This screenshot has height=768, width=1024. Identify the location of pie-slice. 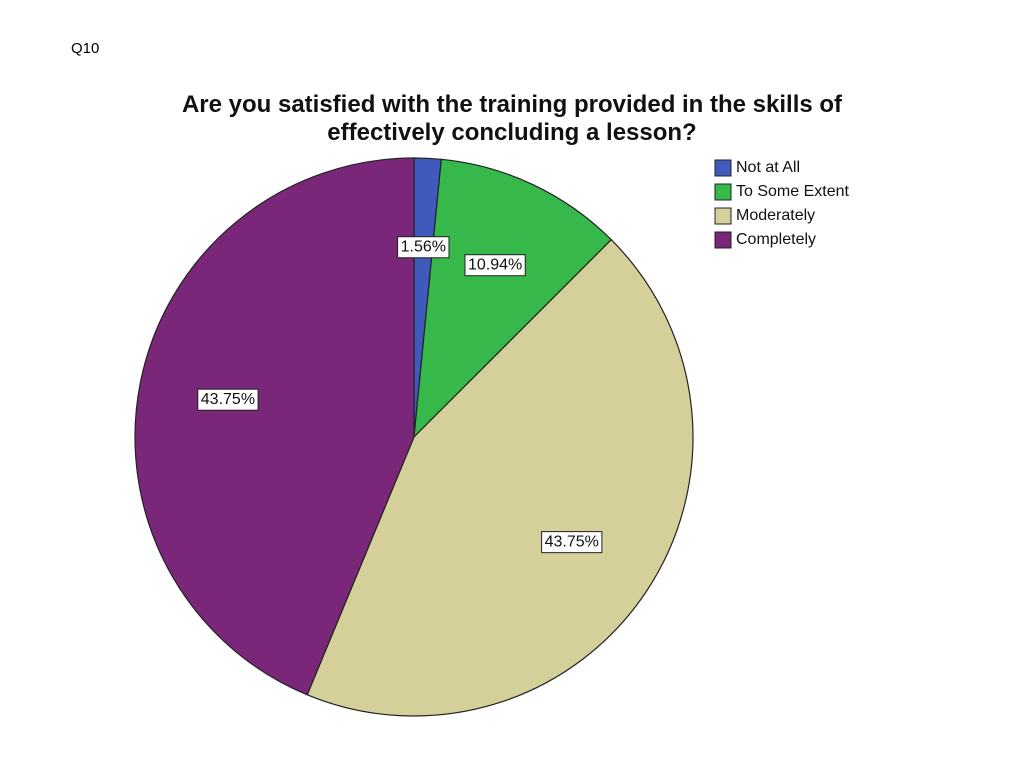
(513, 298).